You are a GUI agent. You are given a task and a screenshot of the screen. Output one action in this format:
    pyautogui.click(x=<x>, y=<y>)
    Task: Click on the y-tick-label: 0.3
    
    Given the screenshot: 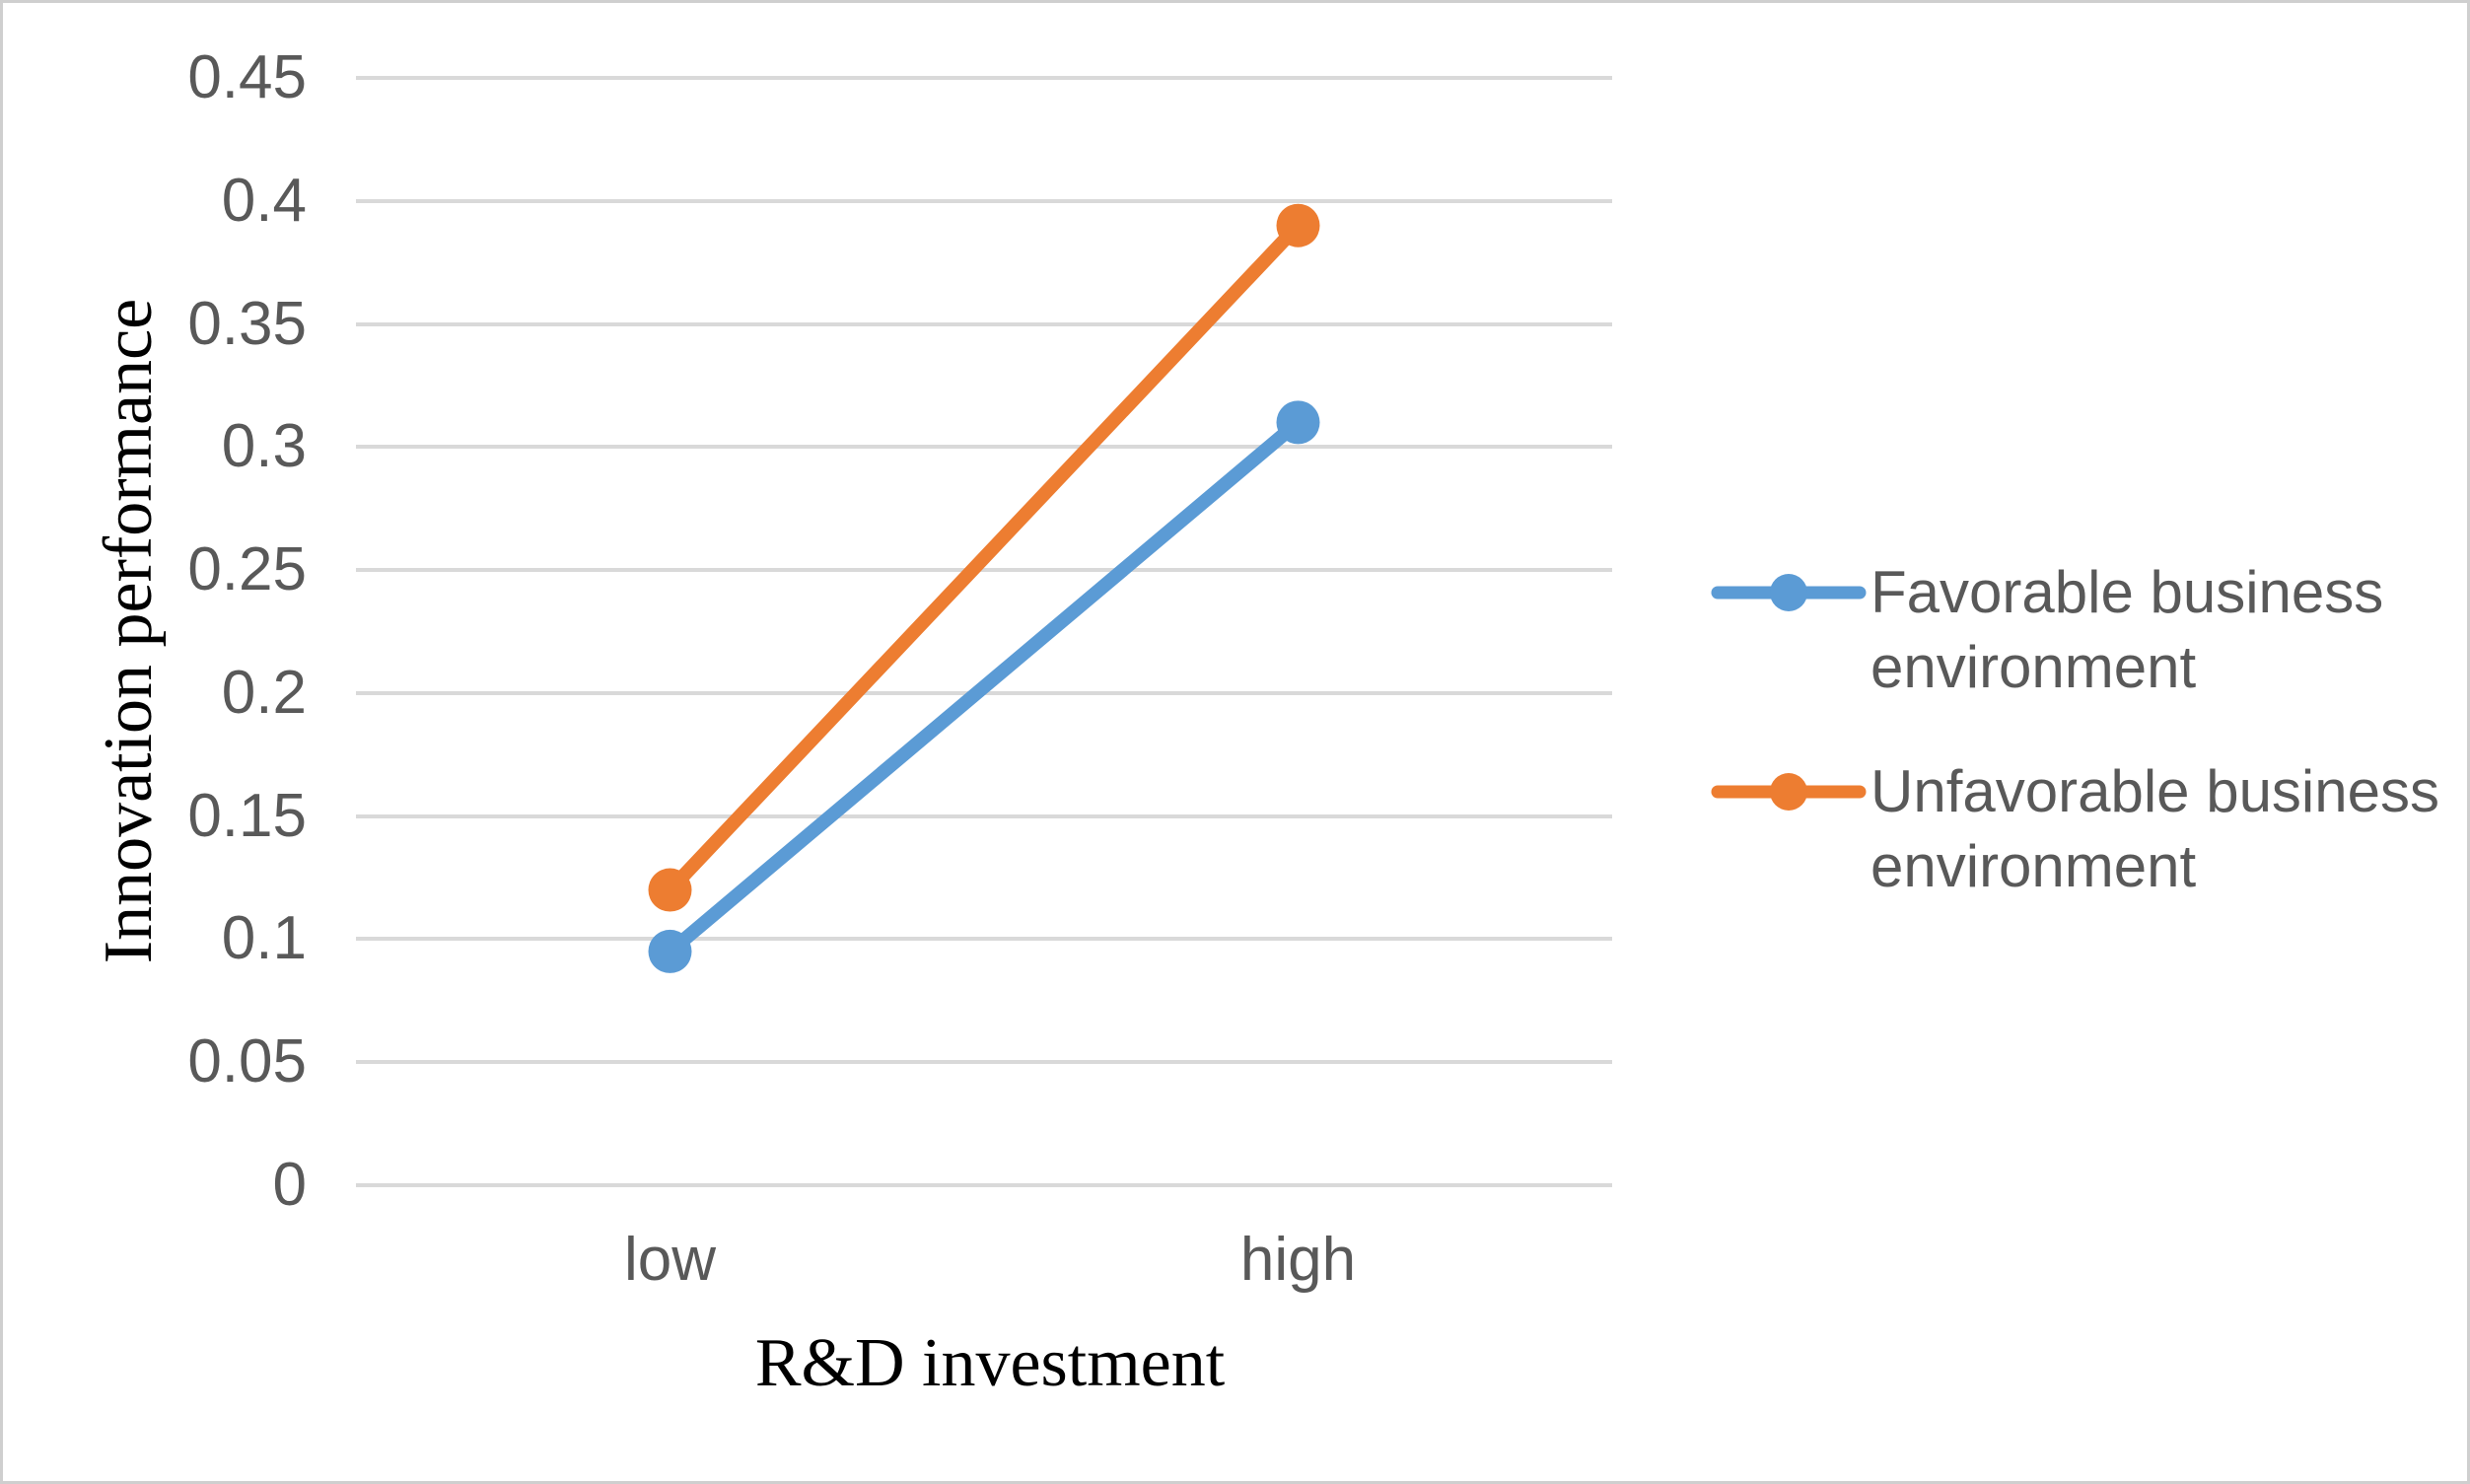 What is the action you would take?
    pyautogui.click(x=264, y=446)
    